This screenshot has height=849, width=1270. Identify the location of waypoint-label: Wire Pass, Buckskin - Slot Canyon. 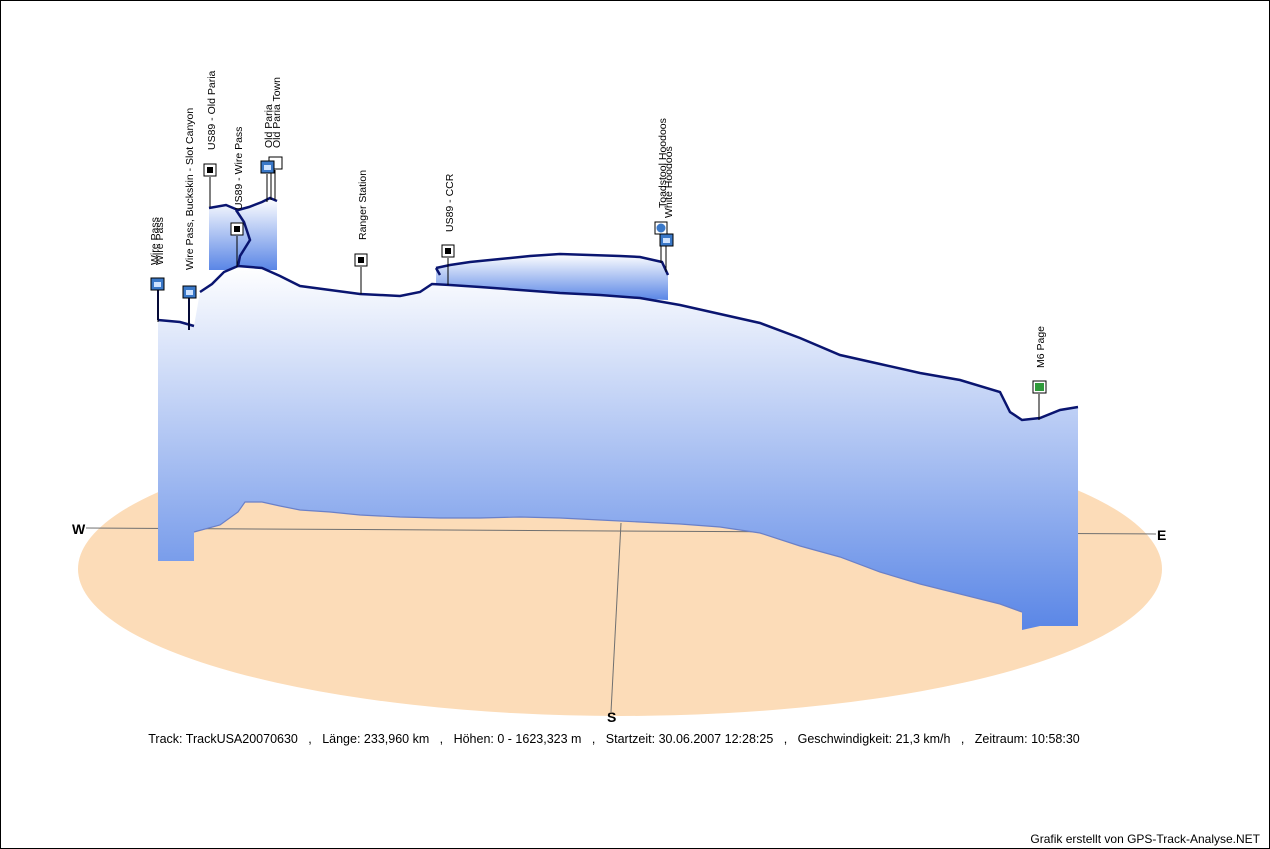
(190, 189).